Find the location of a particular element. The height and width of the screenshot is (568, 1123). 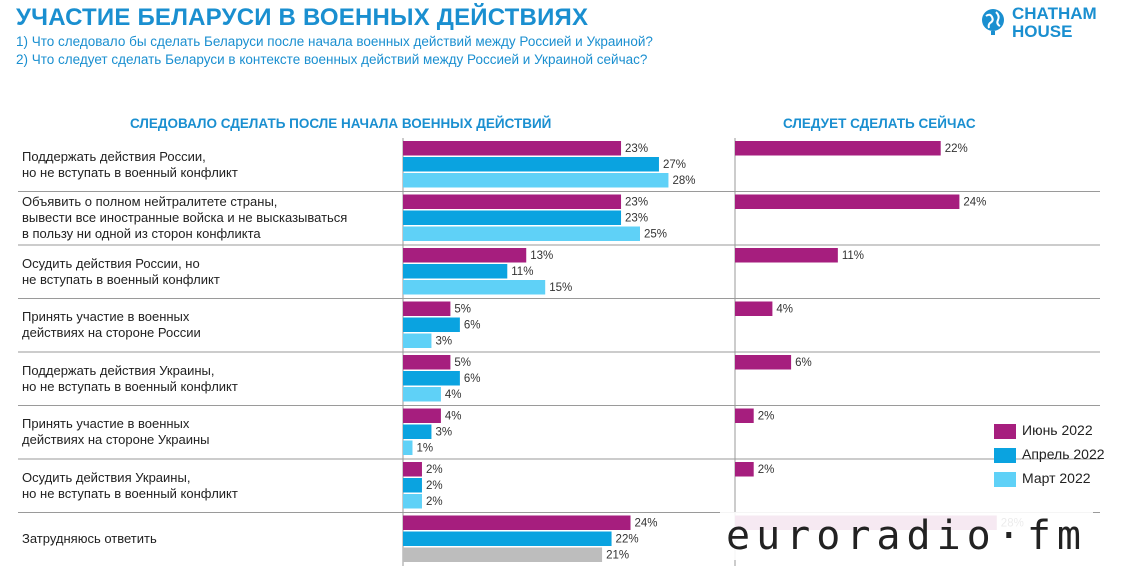

legend-label-march: Март 2022 is located at coordinates (1056, 478).